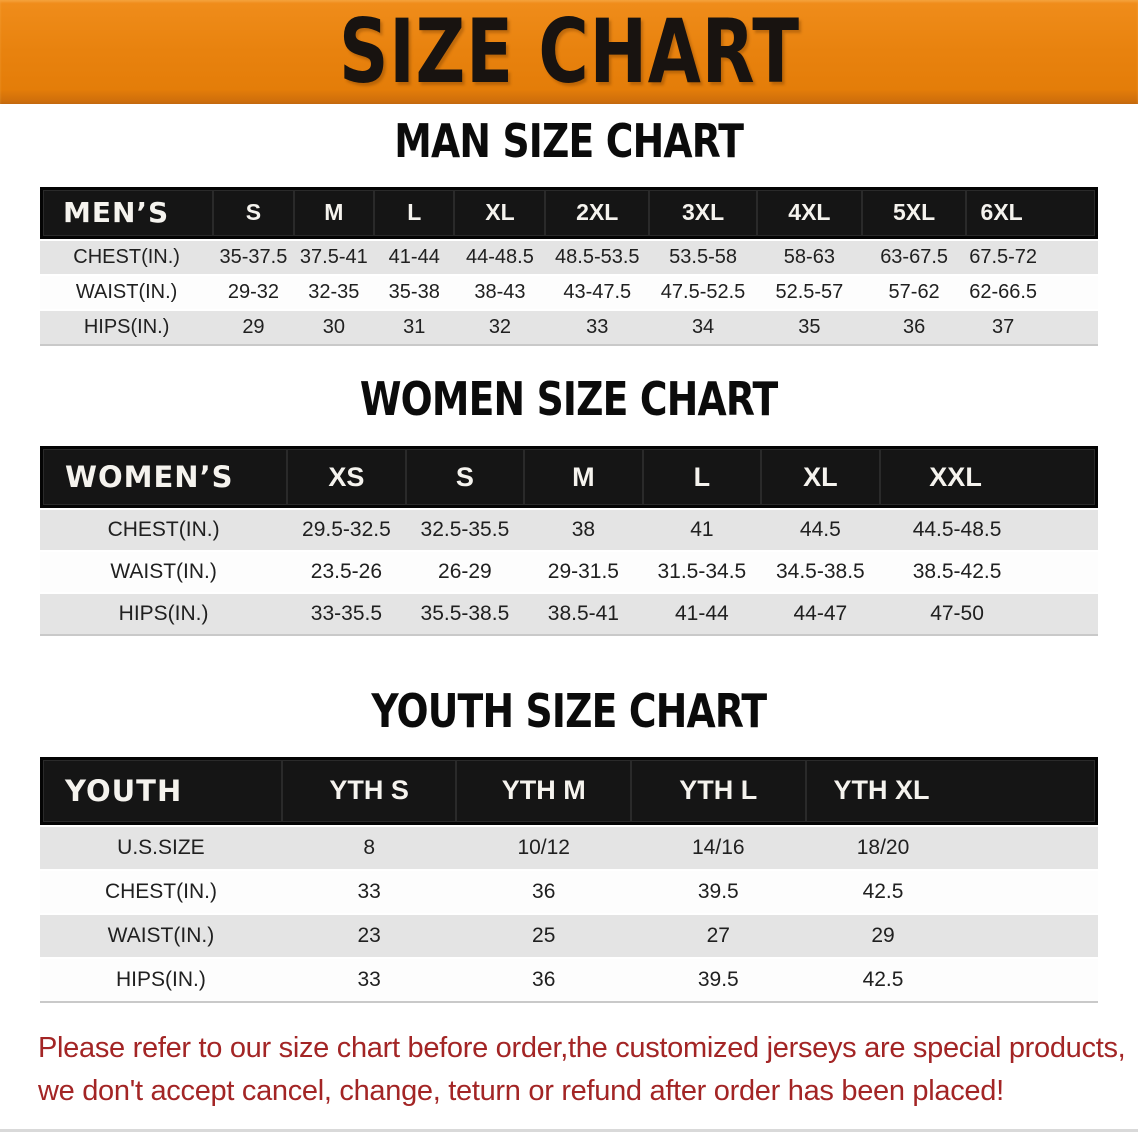 The height and width of the screenshot is (1132, 1138). Describe the element at coordinates (988, 614) in the screenshot. I see `size-value-cell: 47-50` at that location.